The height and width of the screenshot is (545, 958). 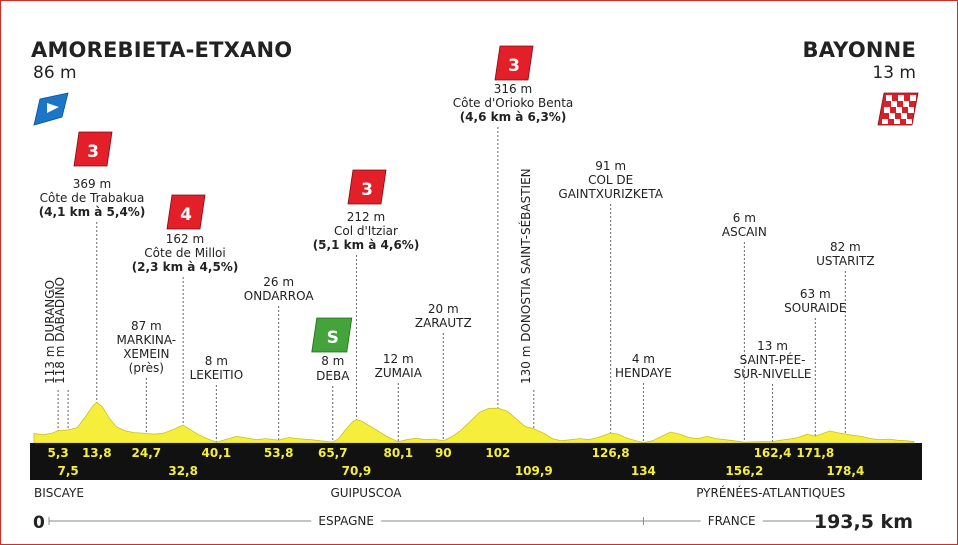 What do you see at coordinates (332, 361) in the screenshot?
I see `sprint-altitude: 8 m` at bounding box center [332, 361].